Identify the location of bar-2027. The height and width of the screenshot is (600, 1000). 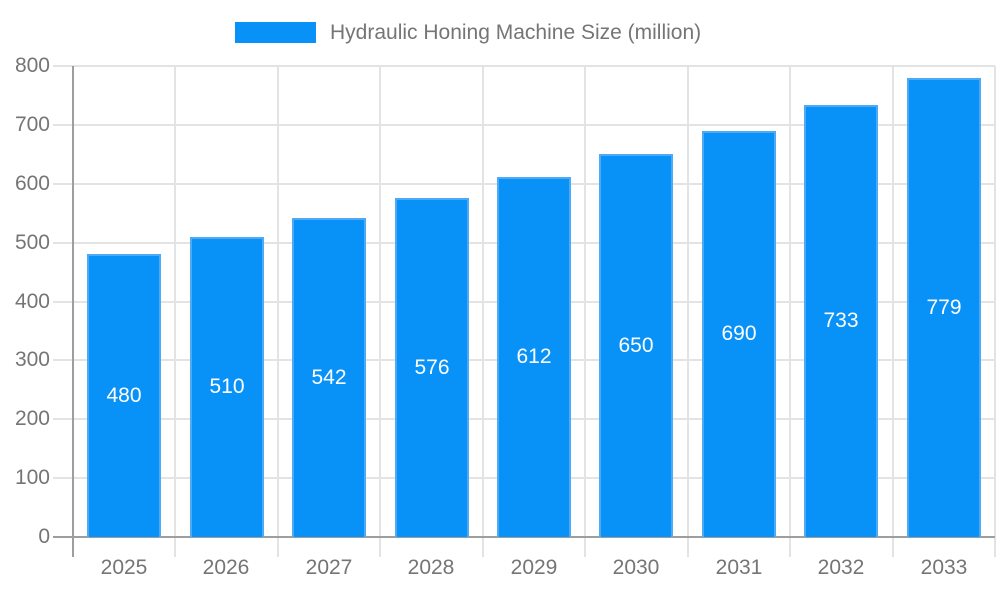
(329, 377).